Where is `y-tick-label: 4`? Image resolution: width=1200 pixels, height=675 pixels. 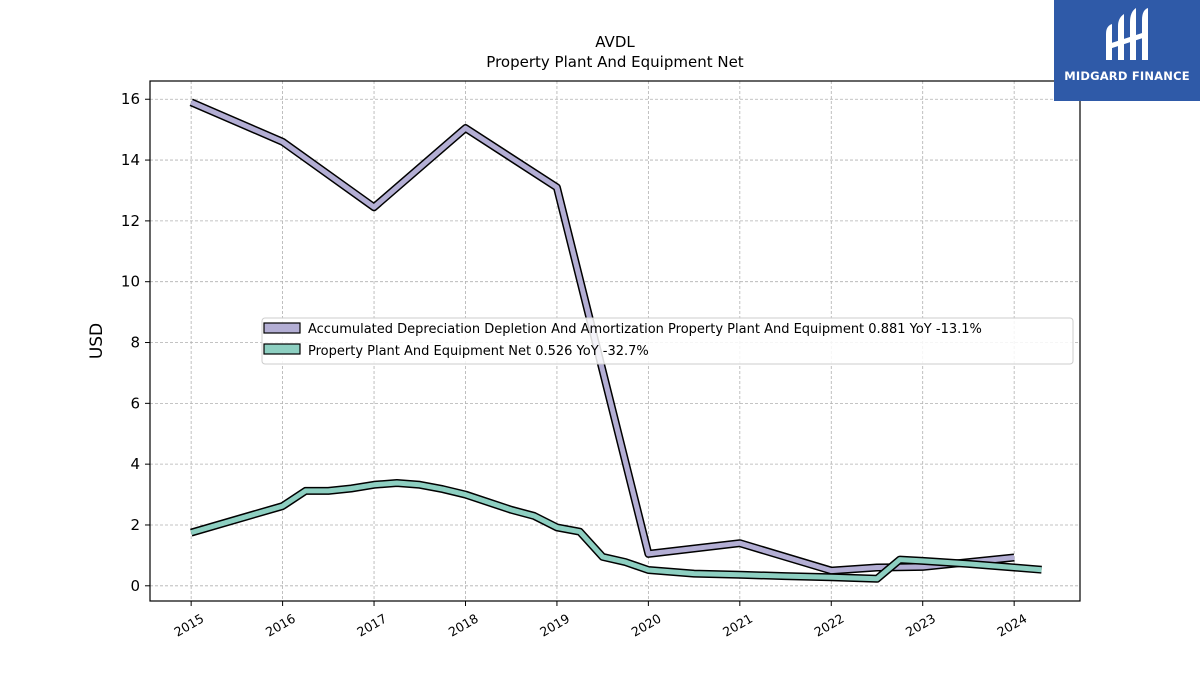
y-tick-label: 4 is located at coordinates (135, 464).